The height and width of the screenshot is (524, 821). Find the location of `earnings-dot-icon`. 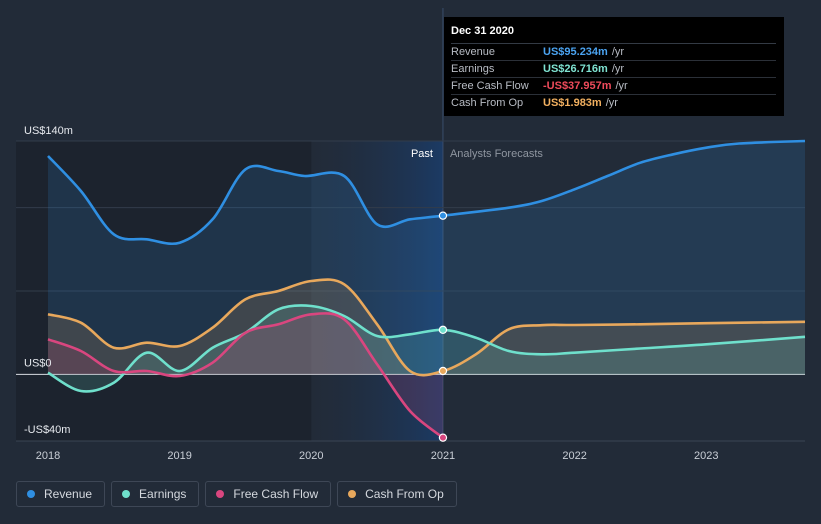

earnings-dot-icon is located at coordinates (126, 494).